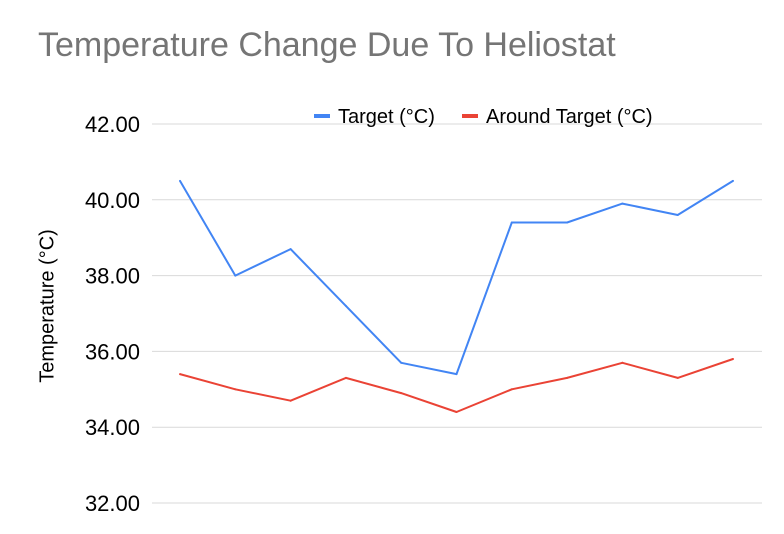 This screenshot has height=534, width=784. Describe the element at coordinates (112, 351) in the screenshot. I see `y-tick-label: 36.00` at that location.